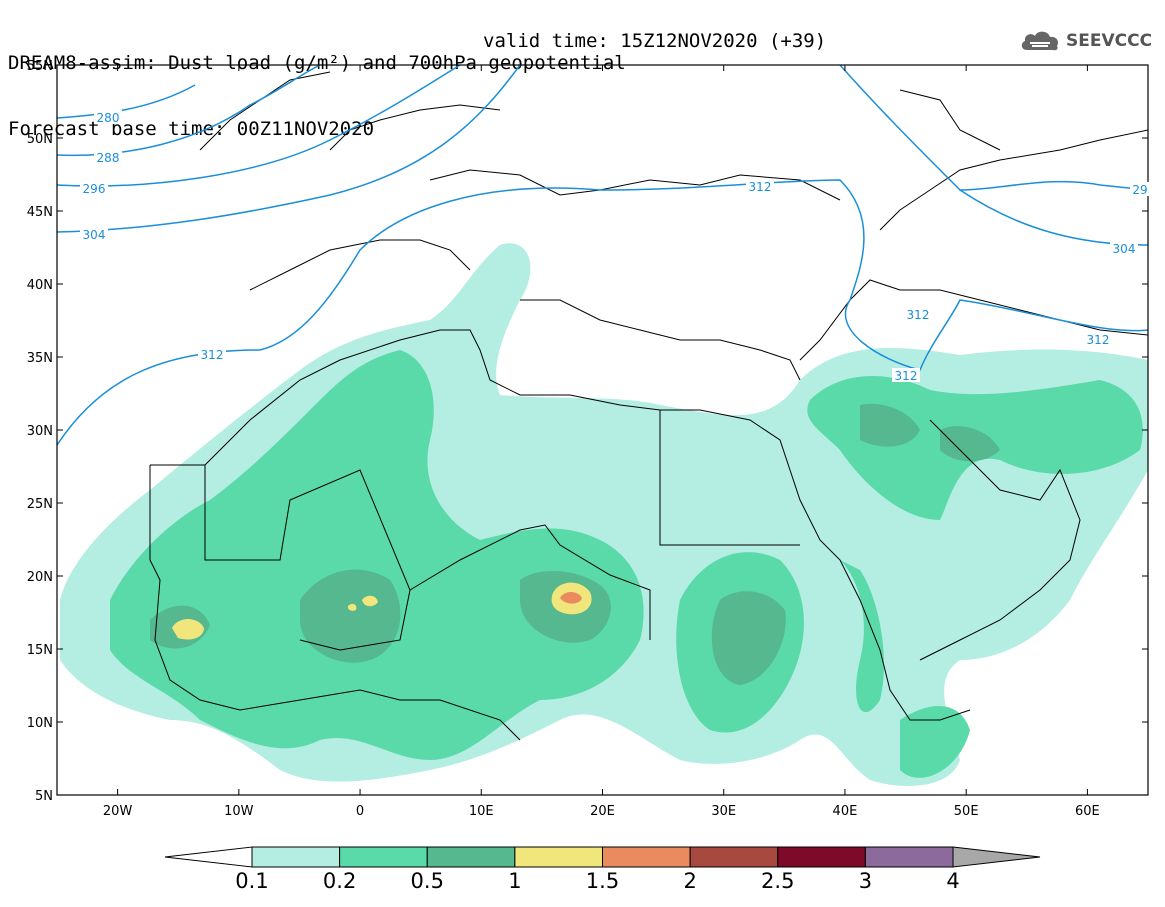  What do you see at coordinates (40, 358) in the screenshot?
I see `lat-label: 35N` at bounding box center [40, 358].